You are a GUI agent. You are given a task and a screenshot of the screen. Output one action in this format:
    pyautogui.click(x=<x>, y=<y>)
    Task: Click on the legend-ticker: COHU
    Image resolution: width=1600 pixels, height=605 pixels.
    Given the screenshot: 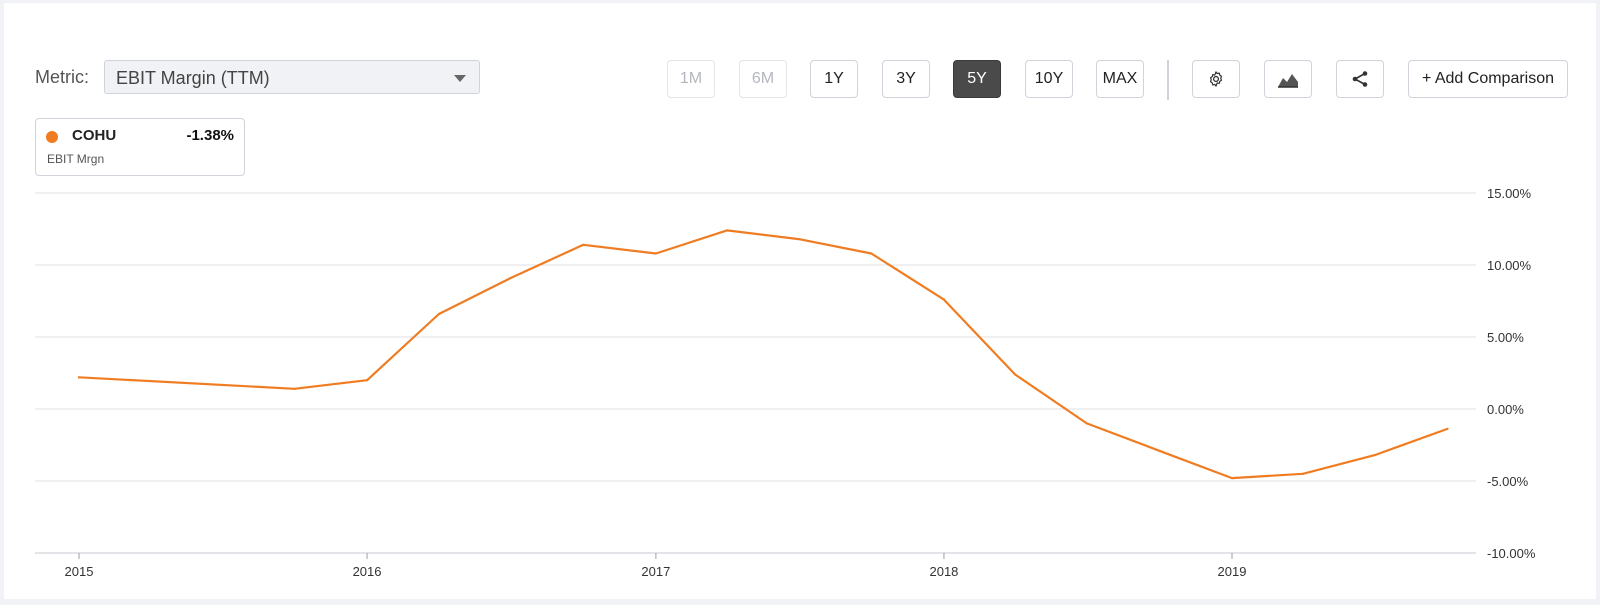 What is the action you would take?
    pyautogui.click(x=94, y=135)
    